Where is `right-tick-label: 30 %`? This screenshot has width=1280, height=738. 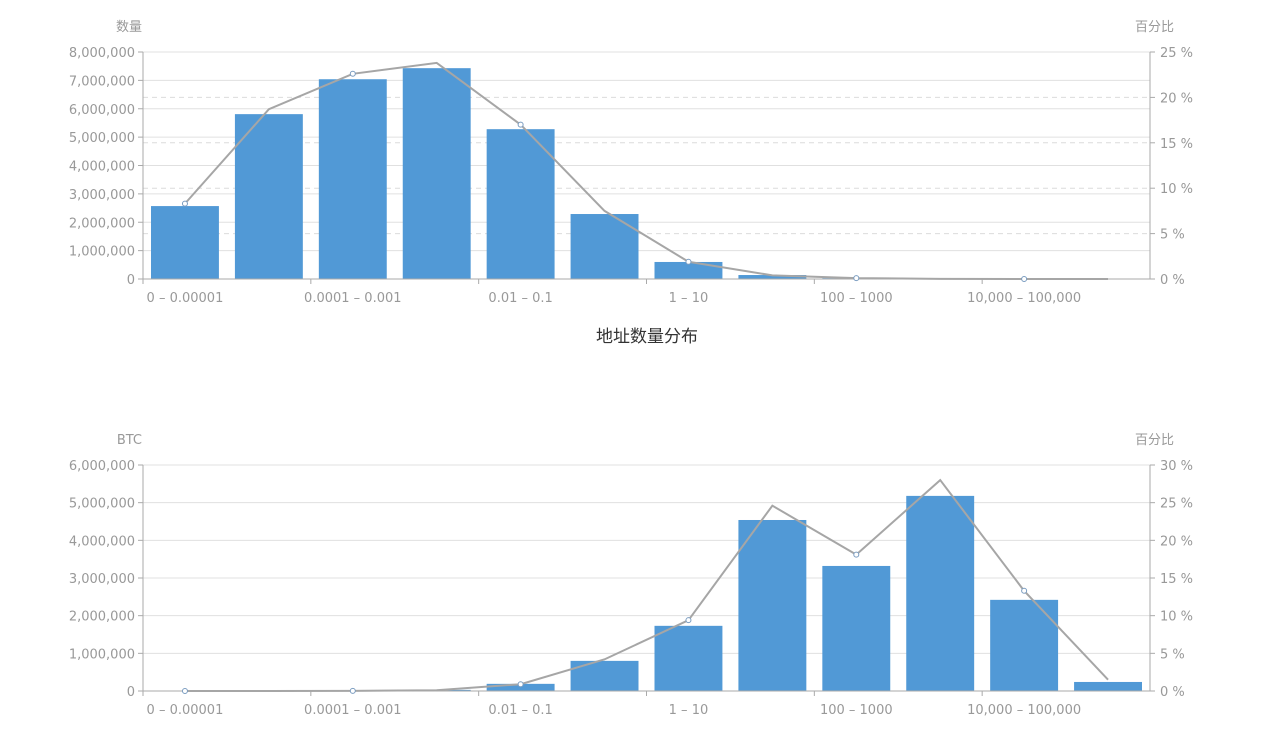 right-tick-label: 30 % is located at coordinates (1176, 466).